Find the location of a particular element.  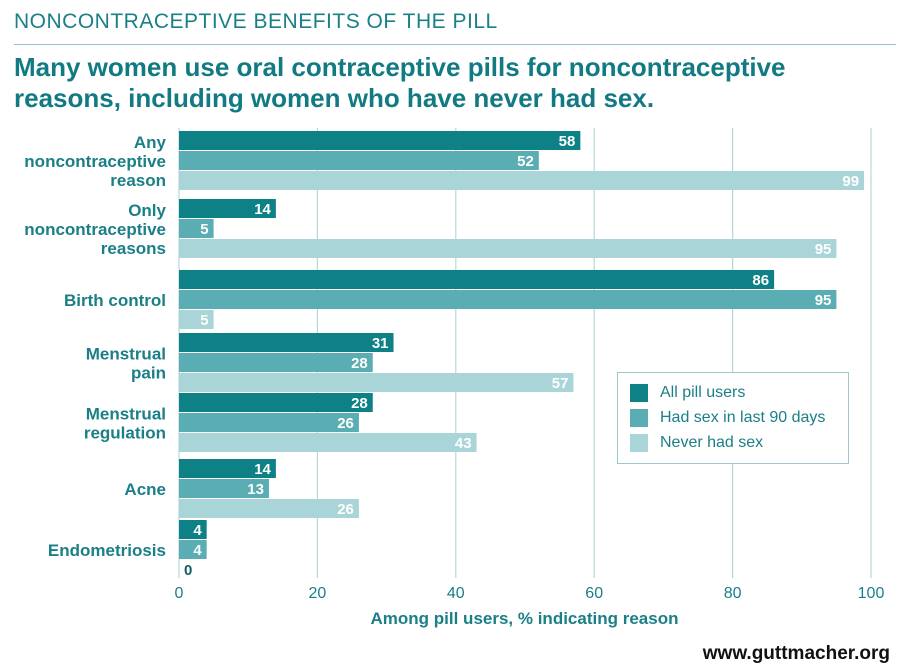

legend-label-never-had-sex: Never had sex is located at coordinates (712, 442).